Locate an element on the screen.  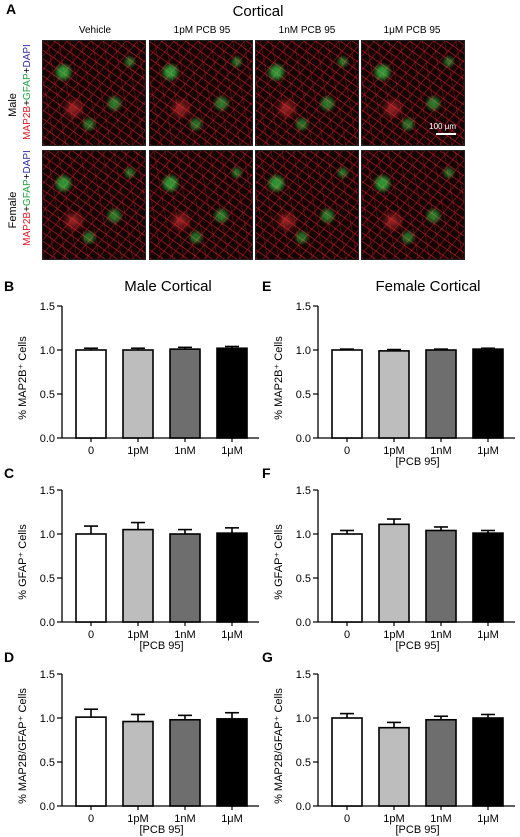
panel-letter-g: G is located at coordinates (267, 657).